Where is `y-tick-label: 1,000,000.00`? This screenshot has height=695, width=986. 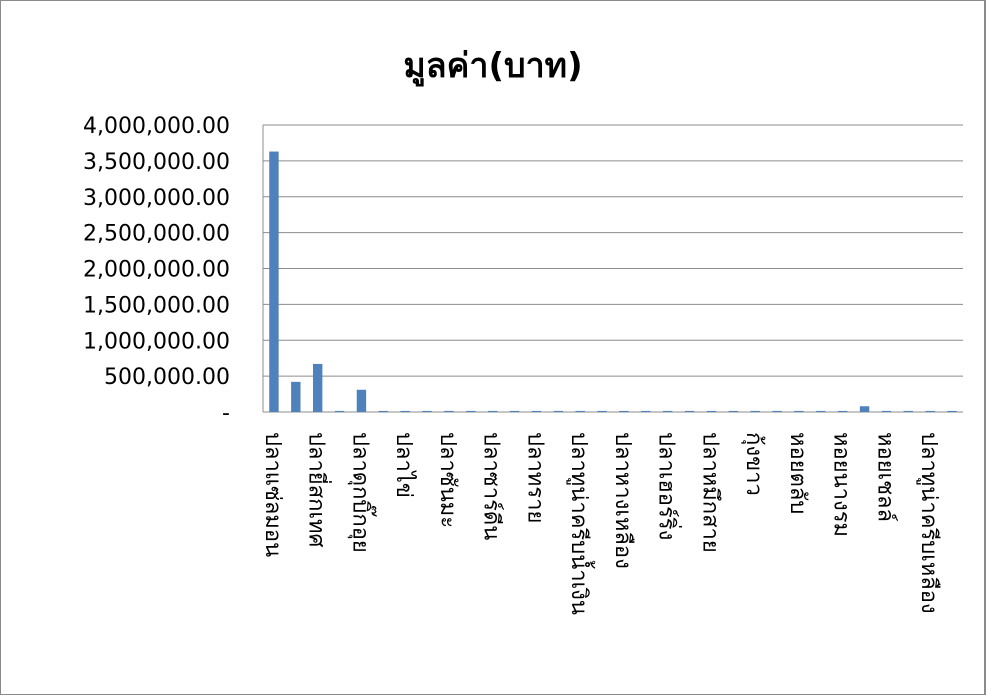 y-tick-label: 1,000,000.00 is located at coordinates (156, 341).